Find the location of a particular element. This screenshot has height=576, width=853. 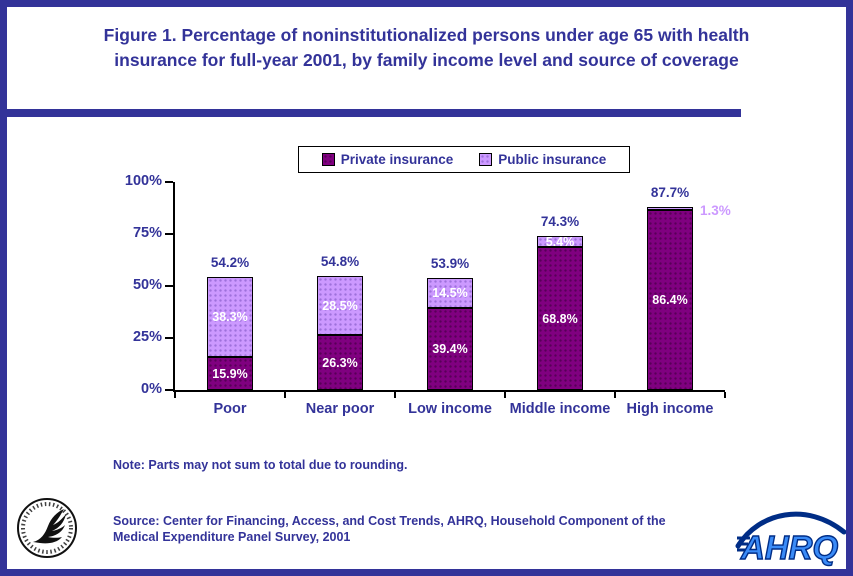

legend-item: Private insurance is located at coordinates (387, 159).